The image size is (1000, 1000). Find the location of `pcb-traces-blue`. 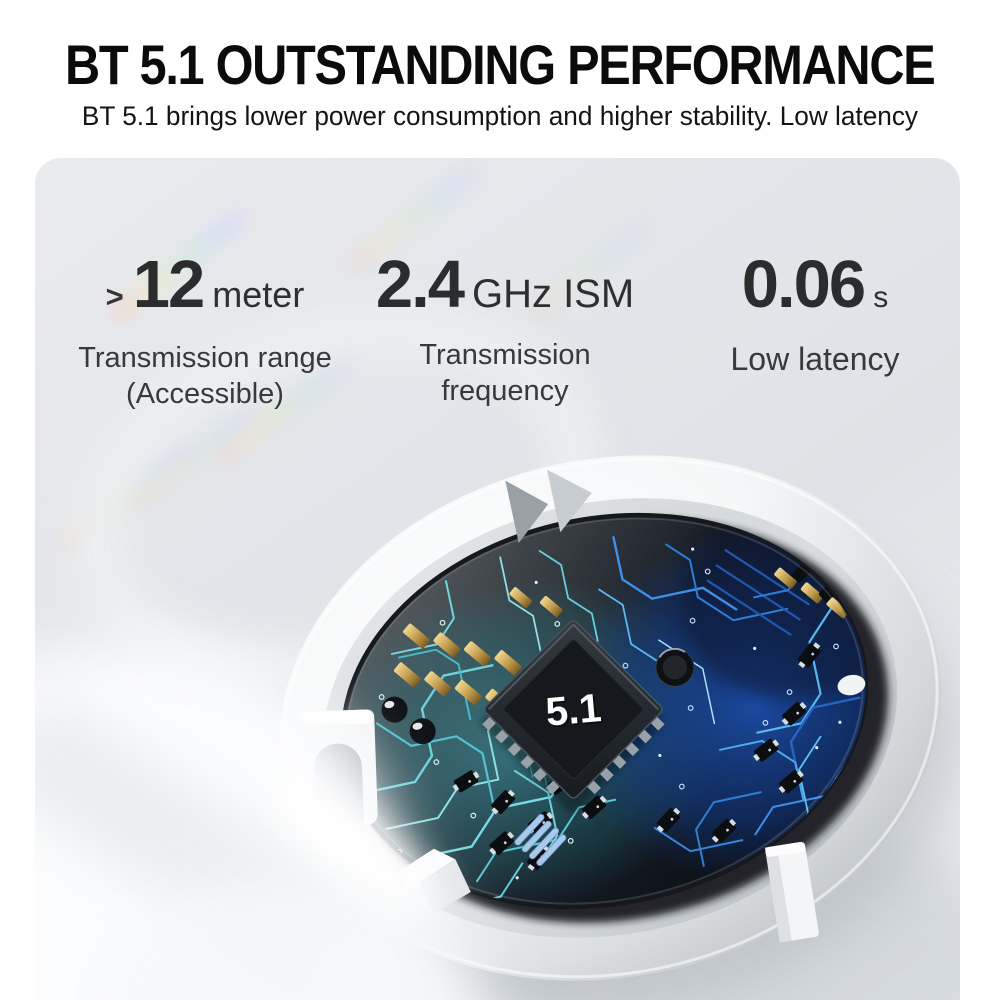

pcb-traces-blue is located at coordinates (729, 701).